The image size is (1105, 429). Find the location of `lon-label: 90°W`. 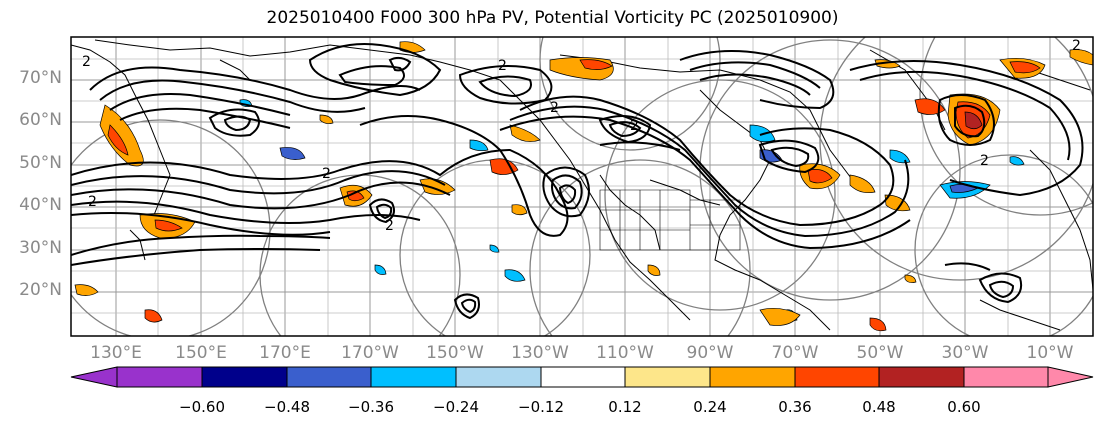

lon-label: 90°W is located at coordinates (710, 353).